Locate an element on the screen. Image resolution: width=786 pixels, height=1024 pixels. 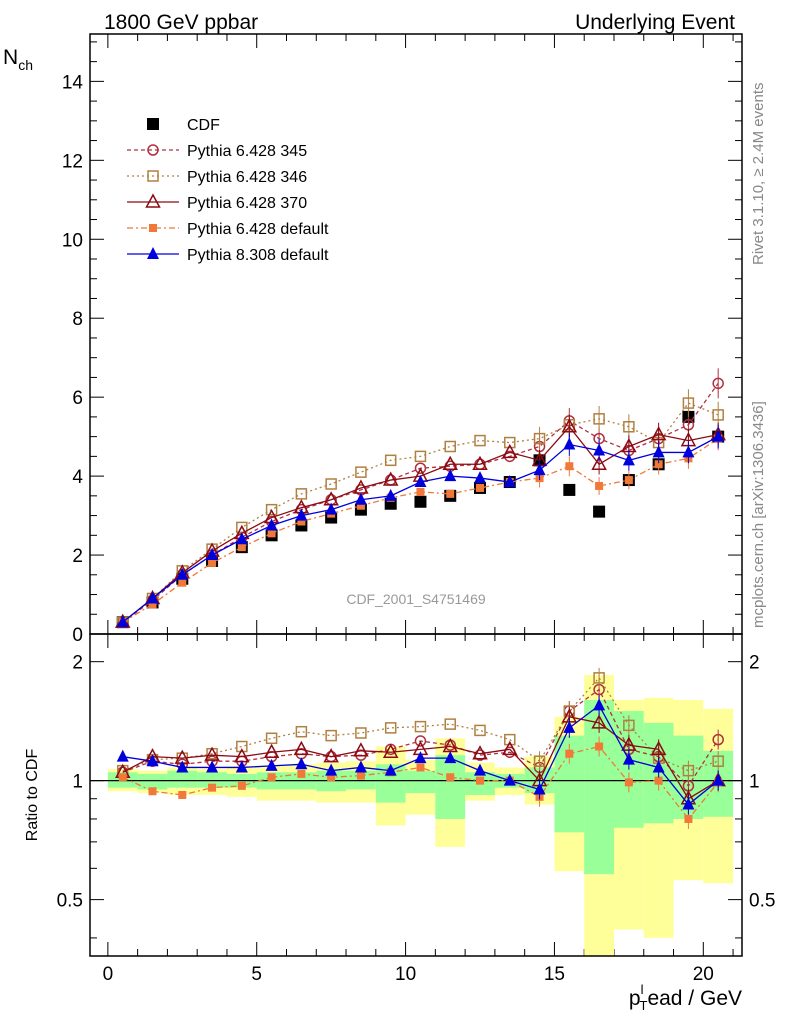
series-line is located at coordinates (420, 758).